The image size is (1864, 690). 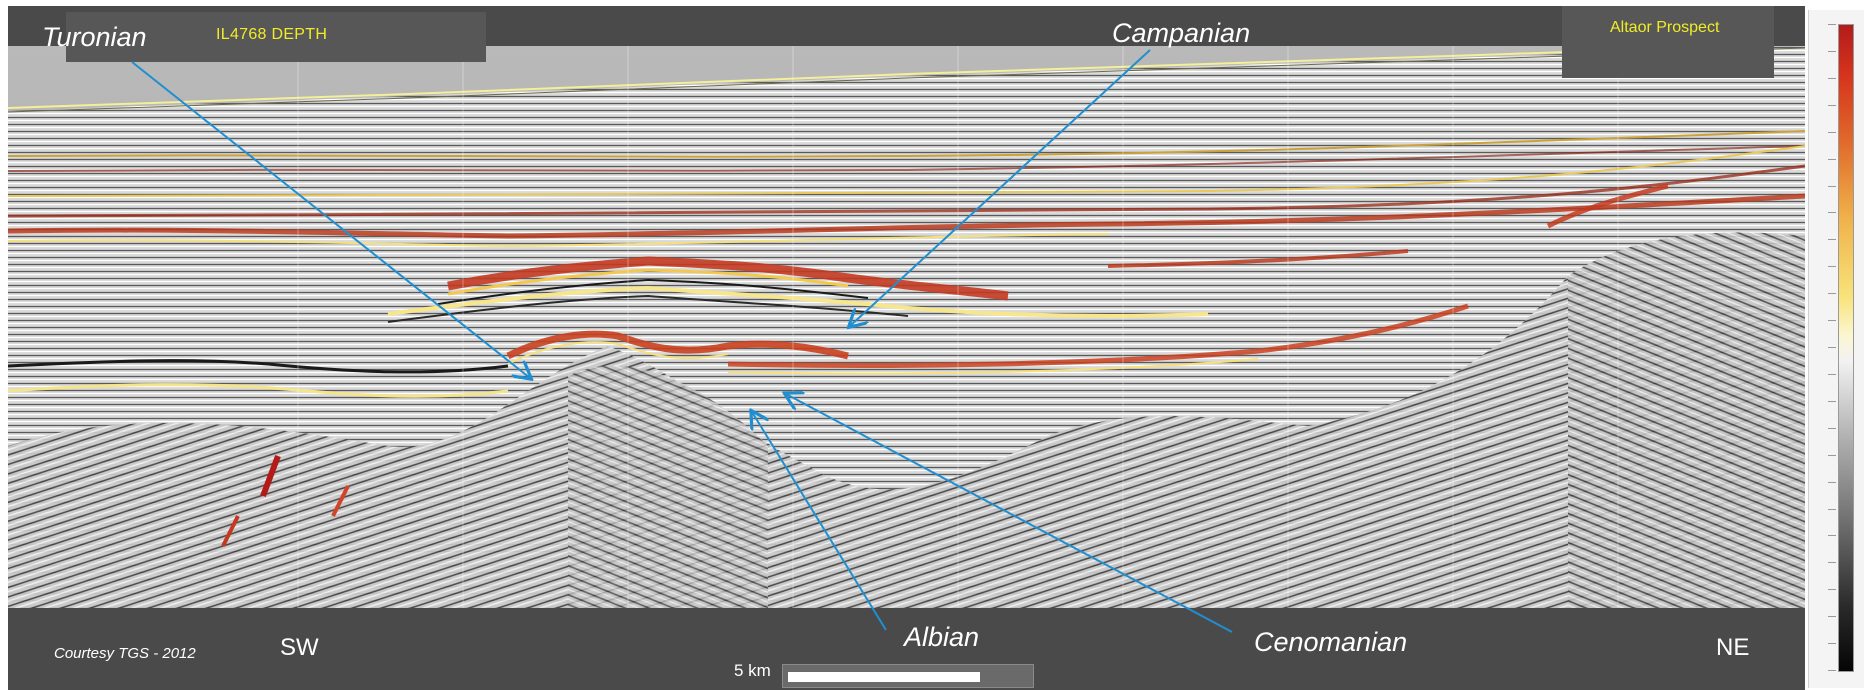 What do you see at coordinates (94, 37) in the screenshot?
I see `label-turonian: Turonian` at bounding box center [94, 37].